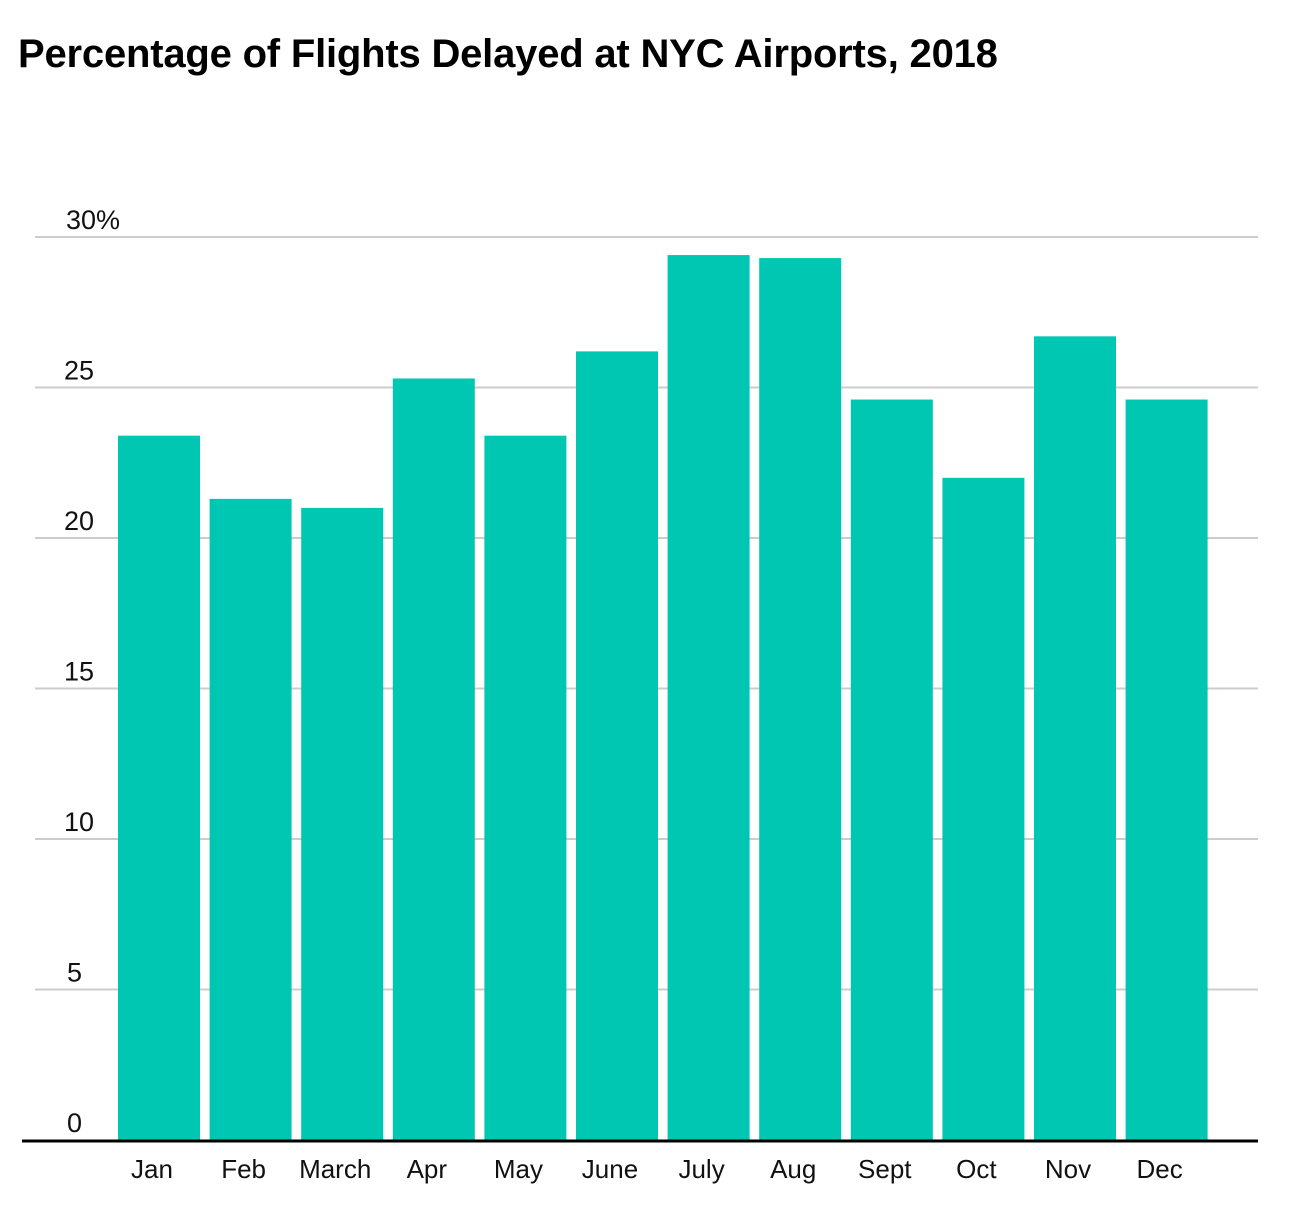  I want to click on bar-may, so click(525, 787).